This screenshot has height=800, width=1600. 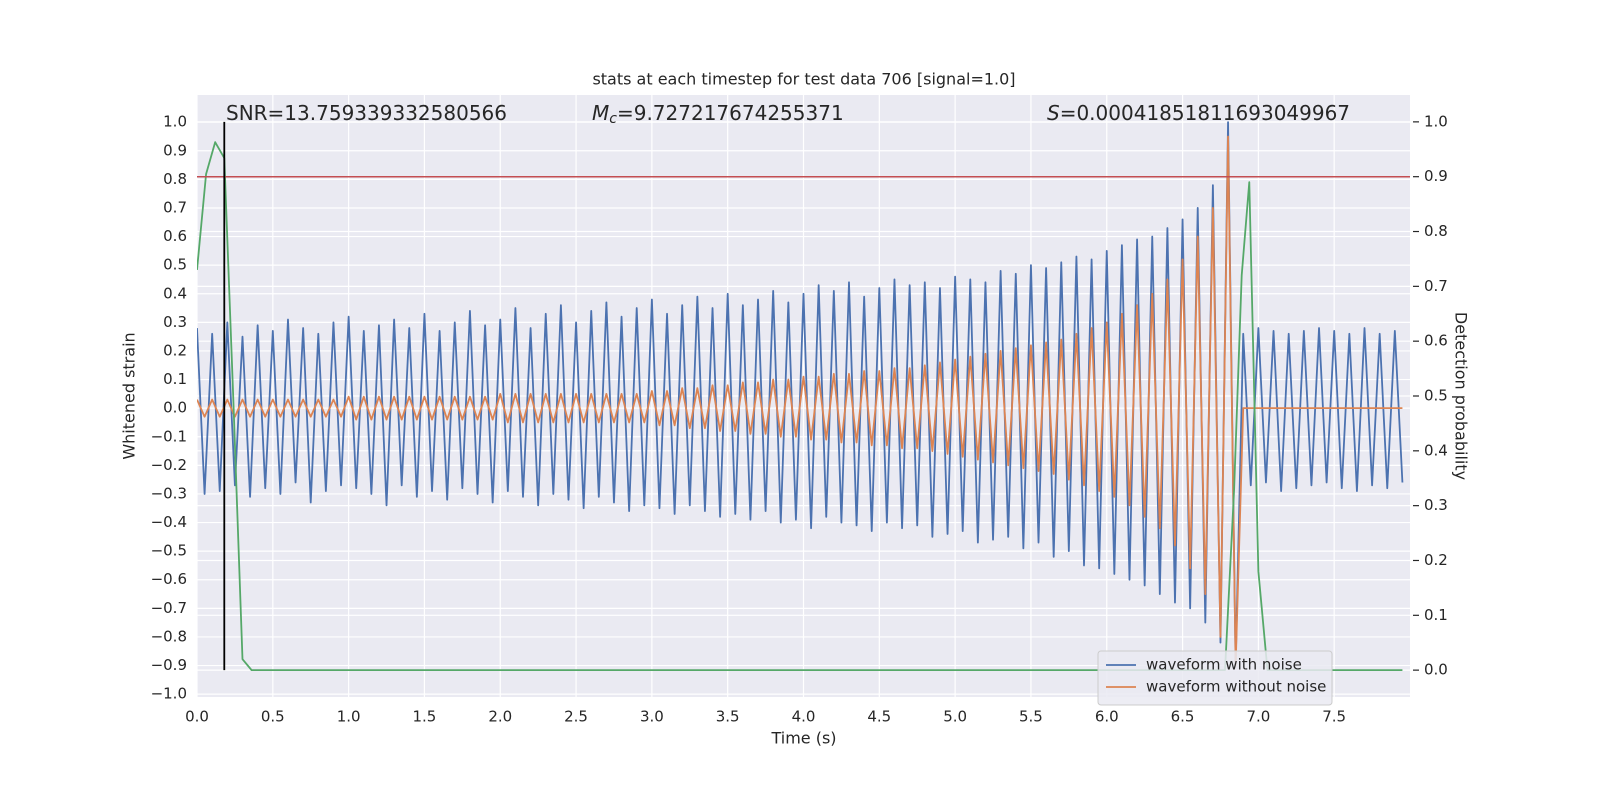 What do you see at coordinates (169, 636) in the screenshot?
I see `y-tick-label: −0.8` at bounding box center [169, 636].